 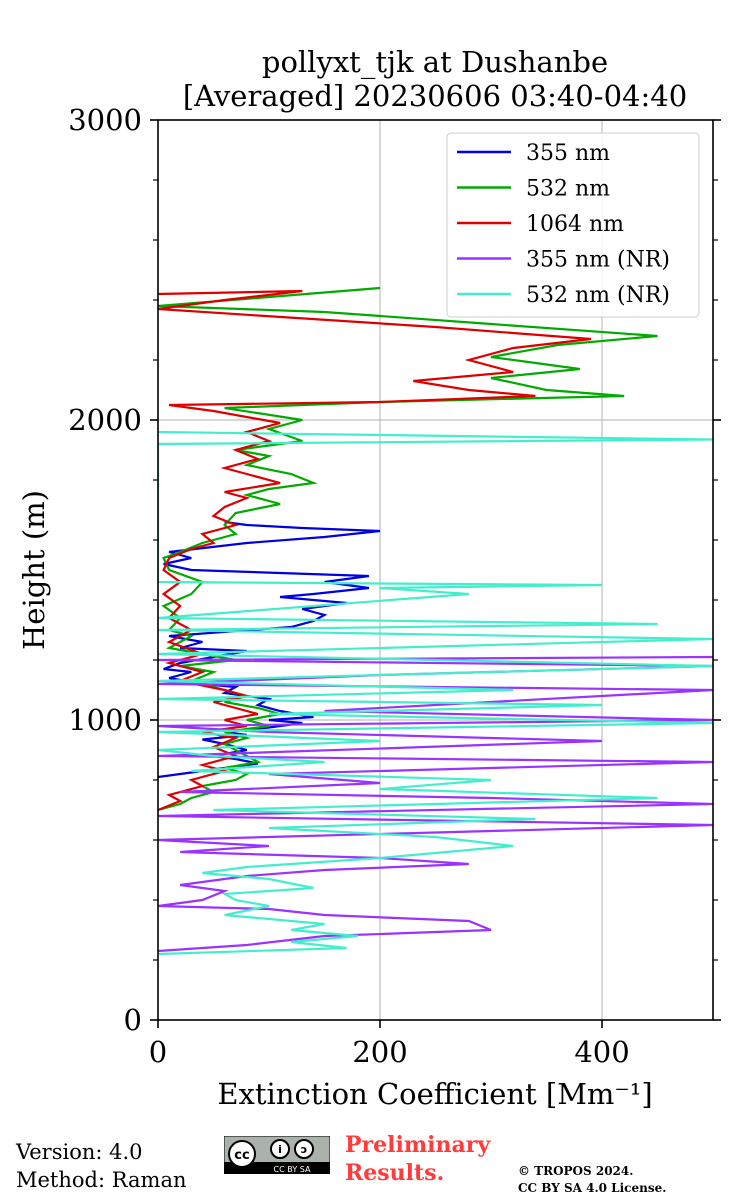 What do you see at coordinates (395, 1173) in the screenshot?
I see `preliminary-label-line2: Results.` at bounding box center [395, 1173].